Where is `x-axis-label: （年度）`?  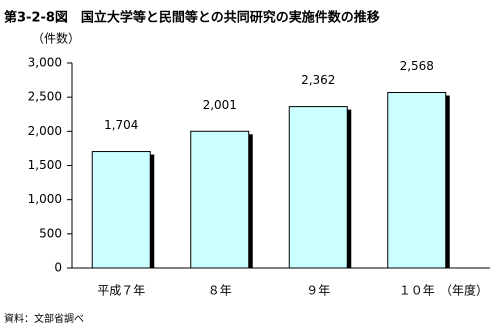 x-axis-label: （年度） is located at coordinates (464, 290).